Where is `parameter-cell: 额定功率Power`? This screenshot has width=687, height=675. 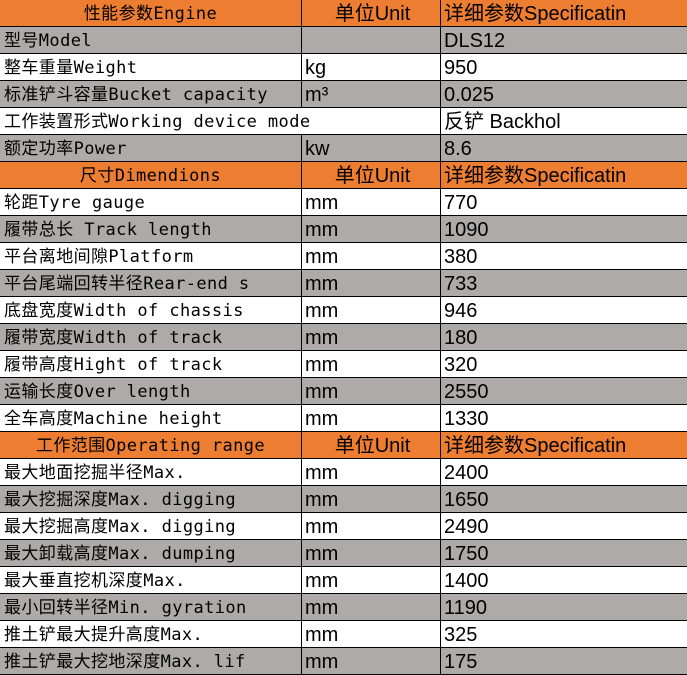
parameter-cell: 额定功率Power is located at coordinates (65, 149).